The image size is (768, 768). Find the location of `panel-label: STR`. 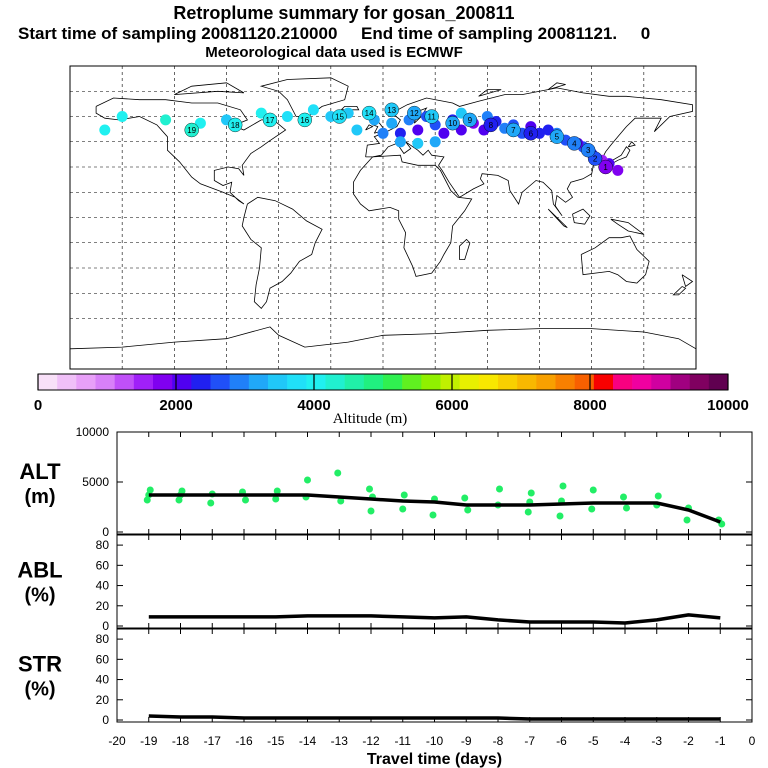

panel-label: STR is located at coordinates (40, 664).